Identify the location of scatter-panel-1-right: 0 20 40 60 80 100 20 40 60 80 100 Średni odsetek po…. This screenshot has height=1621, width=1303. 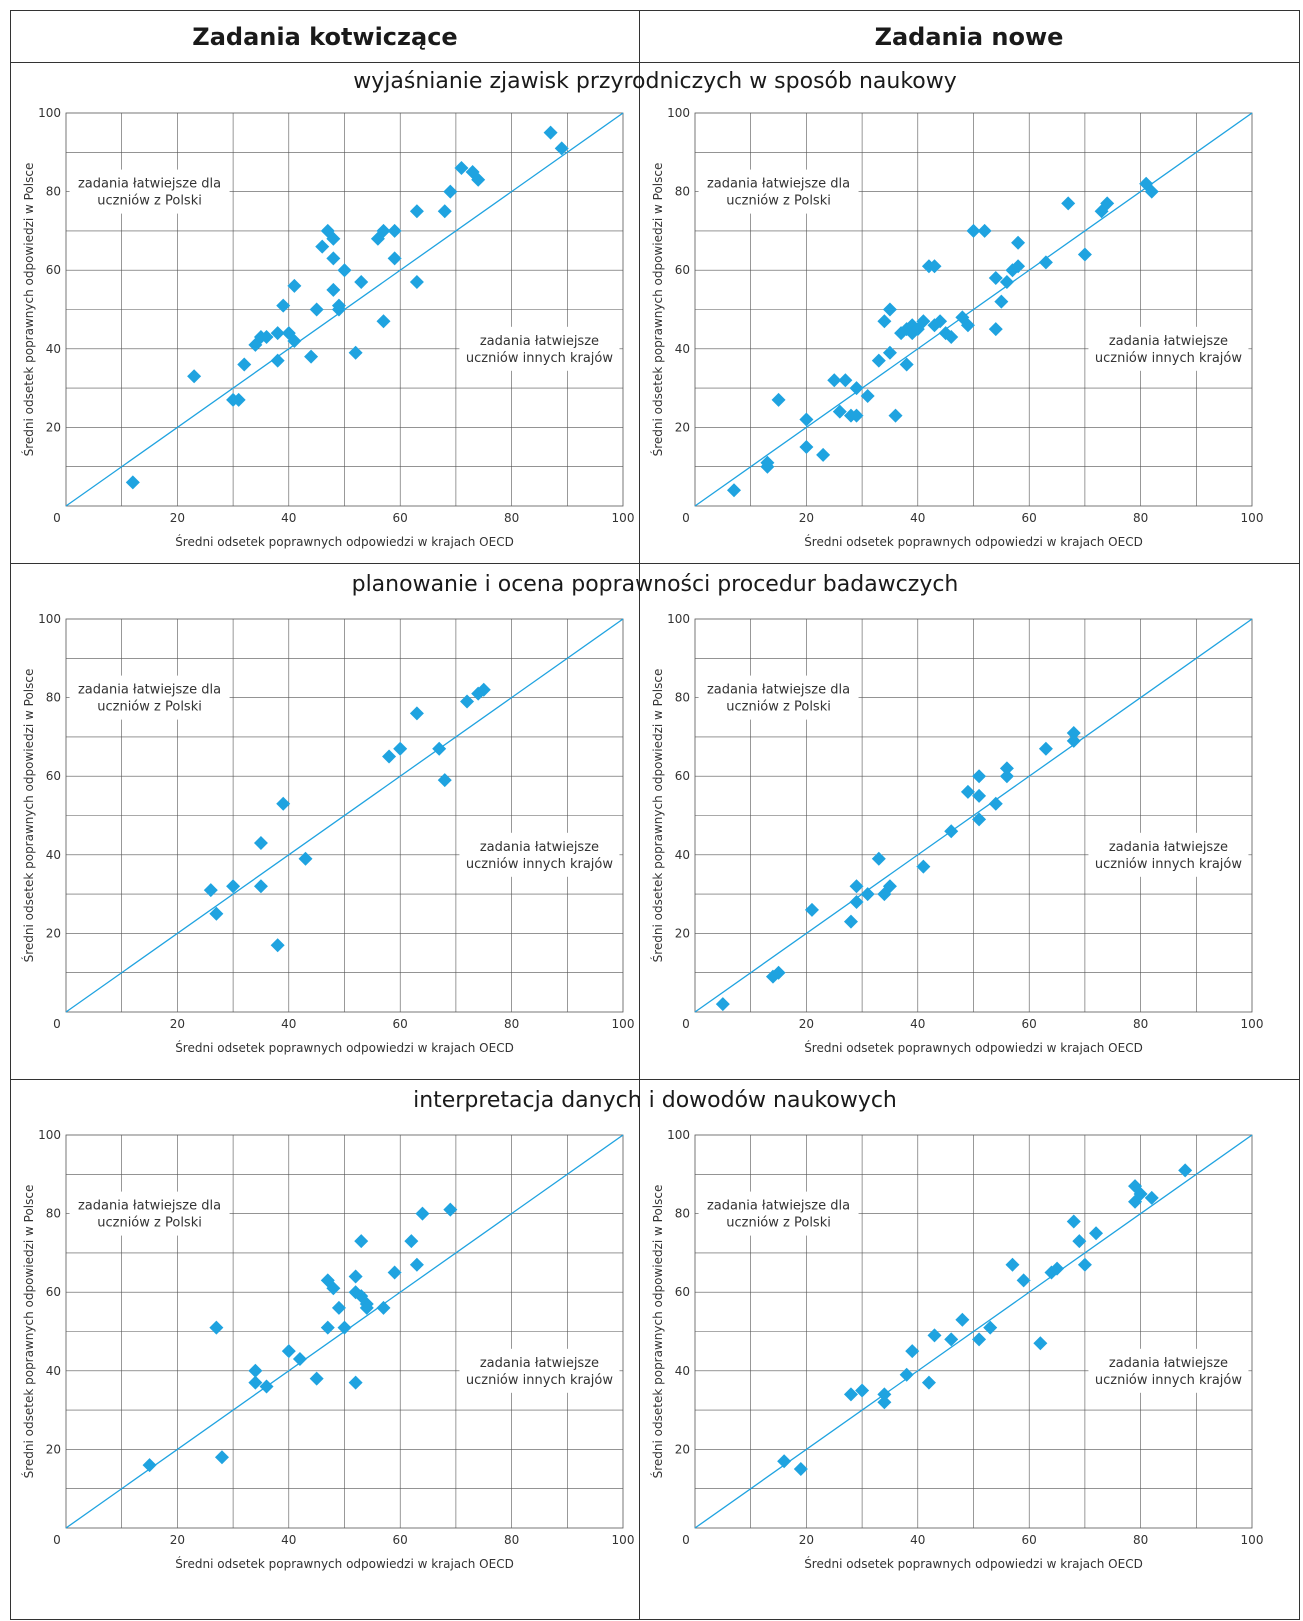
(956, 833).